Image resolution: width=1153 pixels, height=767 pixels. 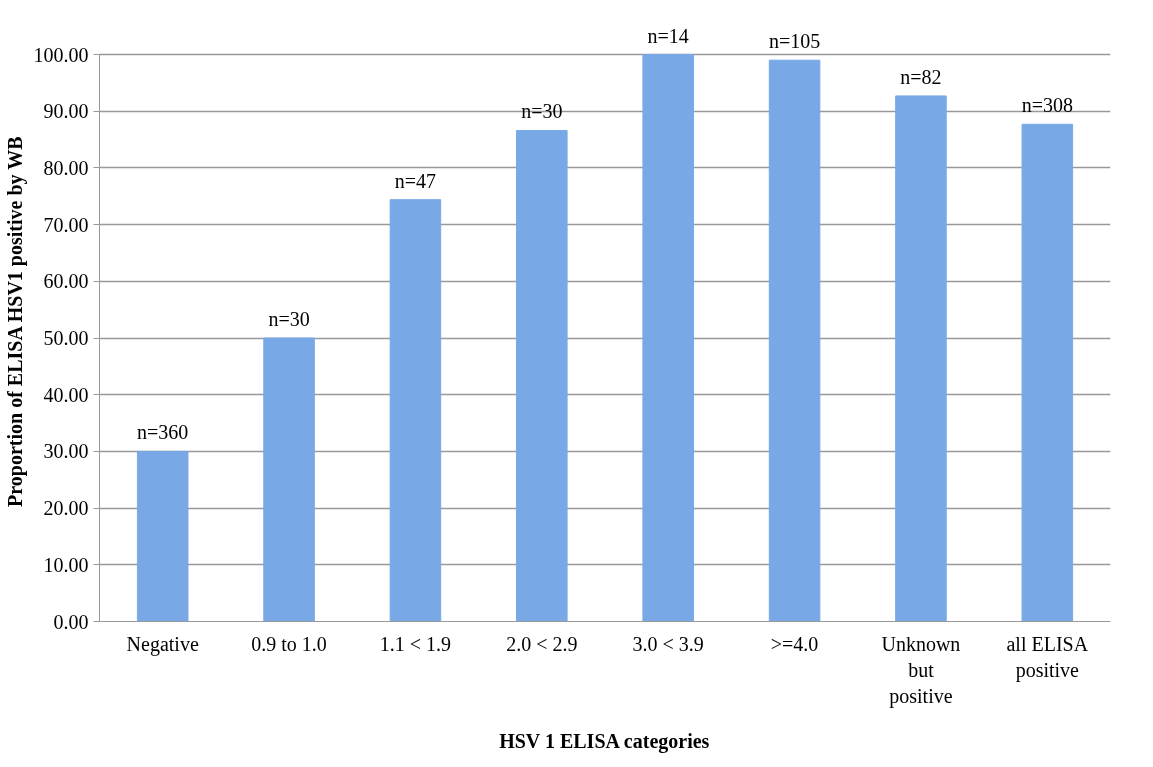 What do you see at coordinates (66, 508) in the screenshot?
I see `y-tick-label: 20.00` at bounding box center [66, 508].